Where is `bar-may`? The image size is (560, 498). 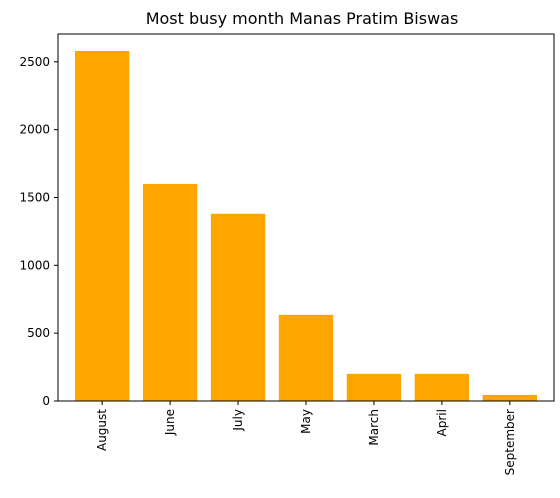
bar-may is located at coordinates (306, 357).